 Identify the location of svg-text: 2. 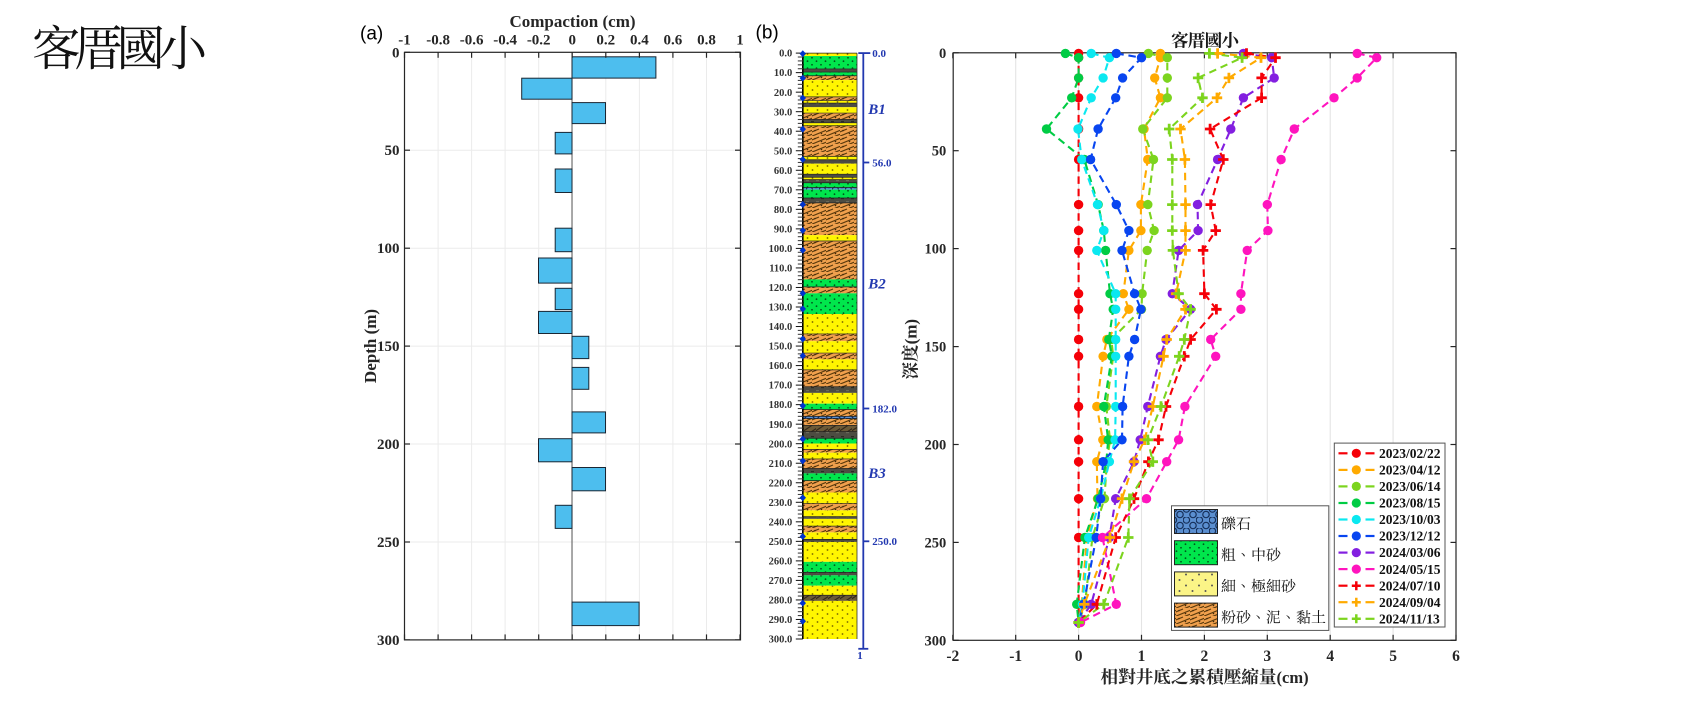
(1205, 656).